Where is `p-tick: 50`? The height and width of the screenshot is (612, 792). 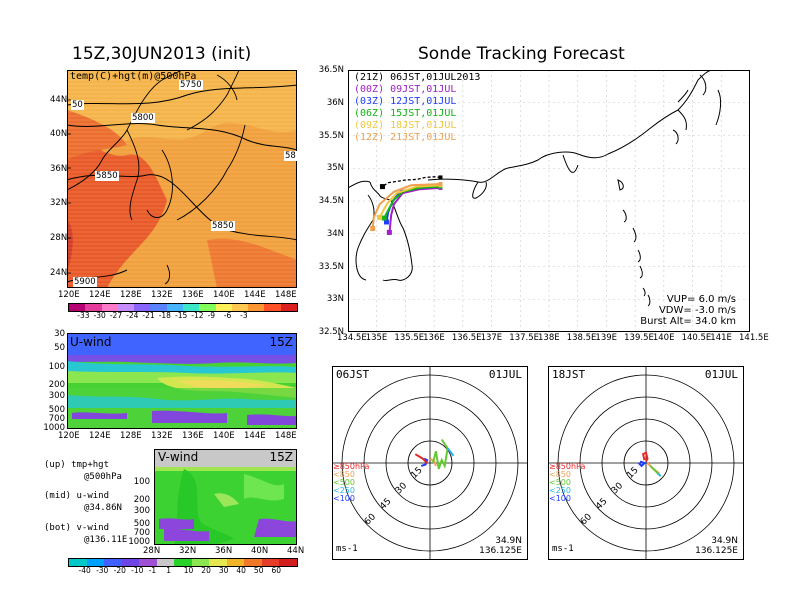
p-tick: 50 is located at coordinates (59, 348).